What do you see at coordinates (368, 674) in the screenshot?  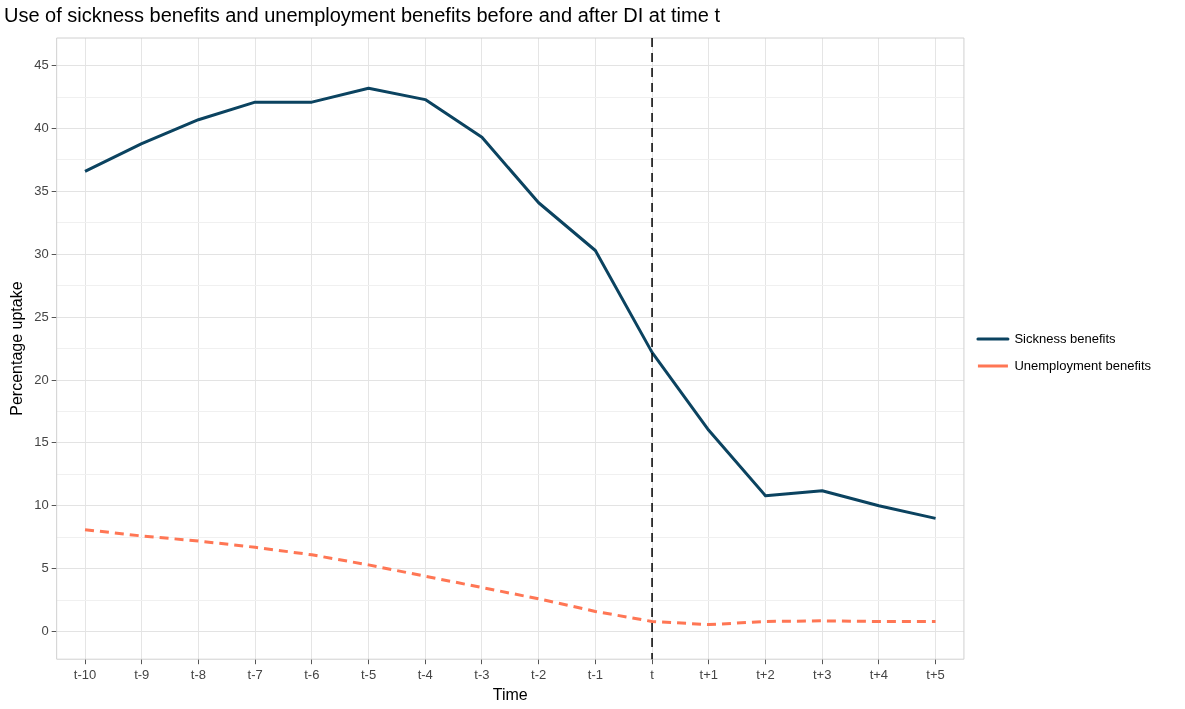 I see `x-tick-label: t-5` at bounding box center [368, 674].